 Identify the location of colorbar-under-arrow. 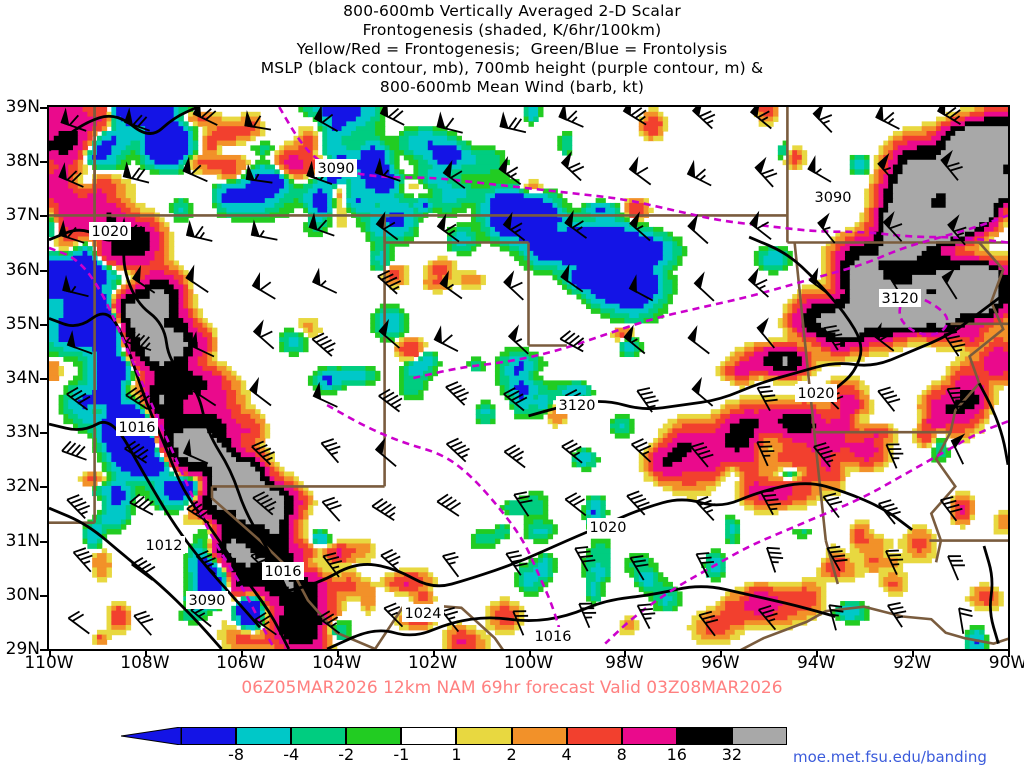
(151, 736).